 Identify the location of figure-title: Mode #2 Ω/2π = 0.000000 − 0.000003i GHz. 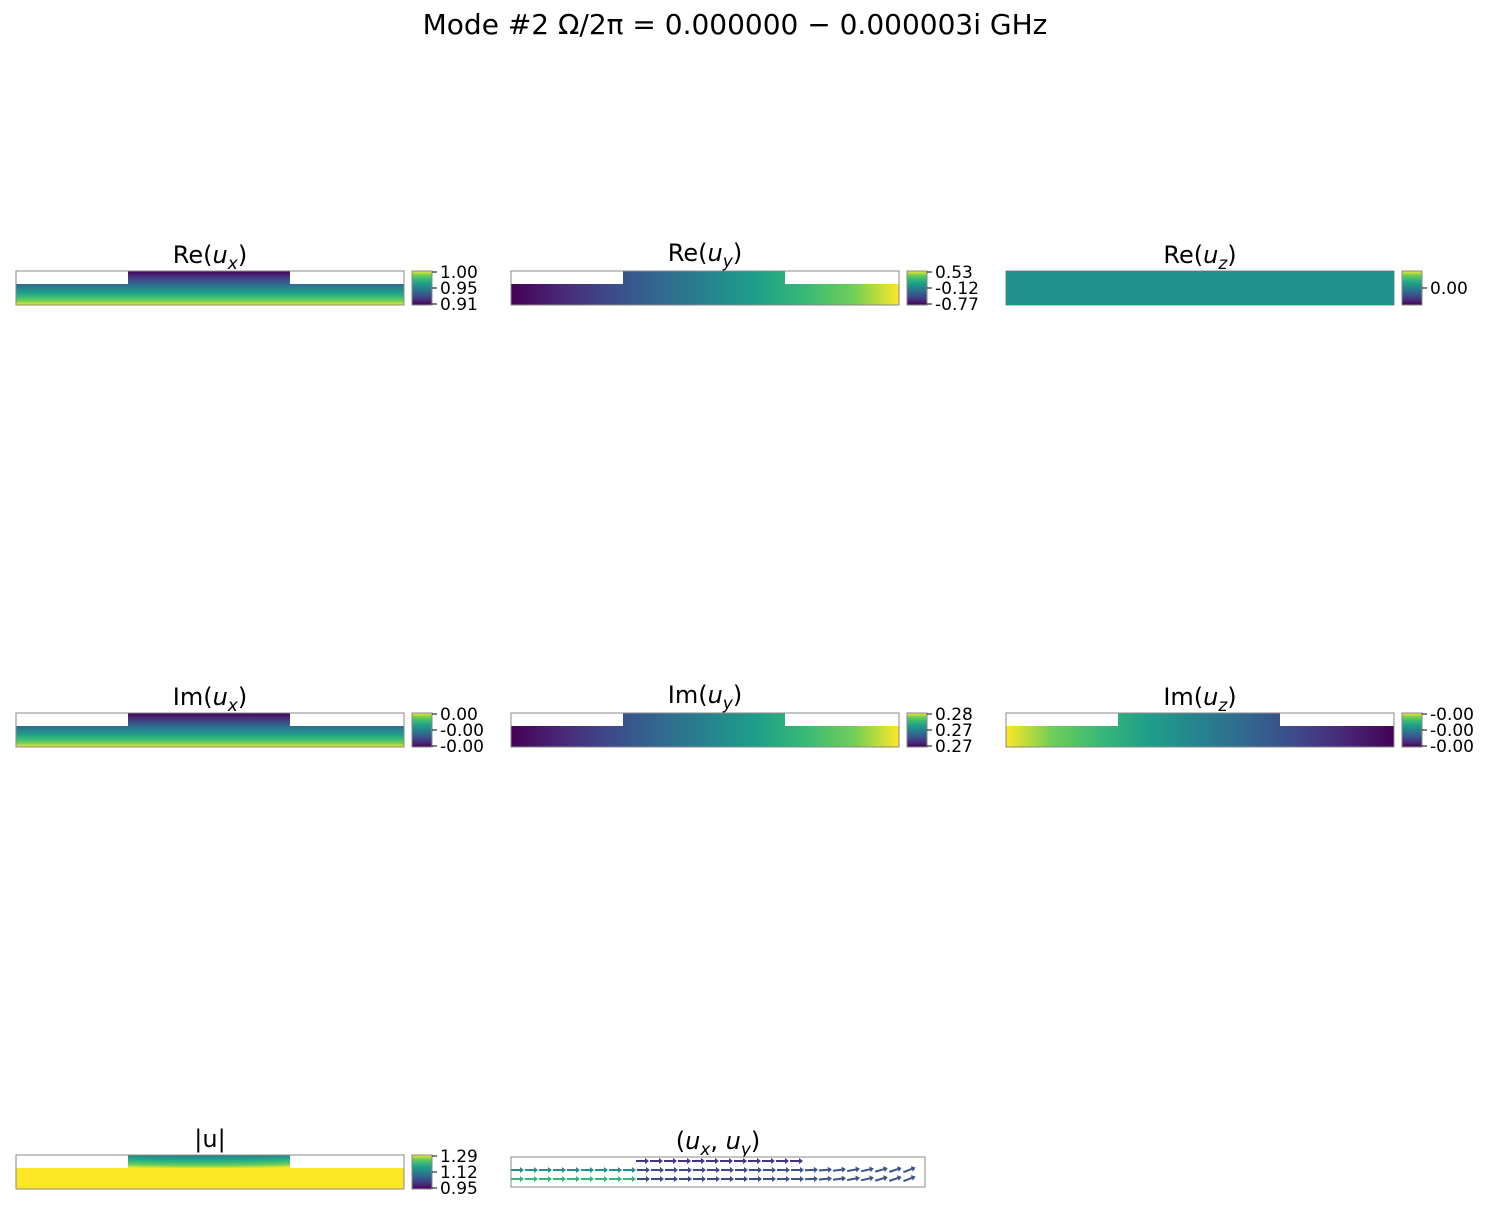
(735, 24).